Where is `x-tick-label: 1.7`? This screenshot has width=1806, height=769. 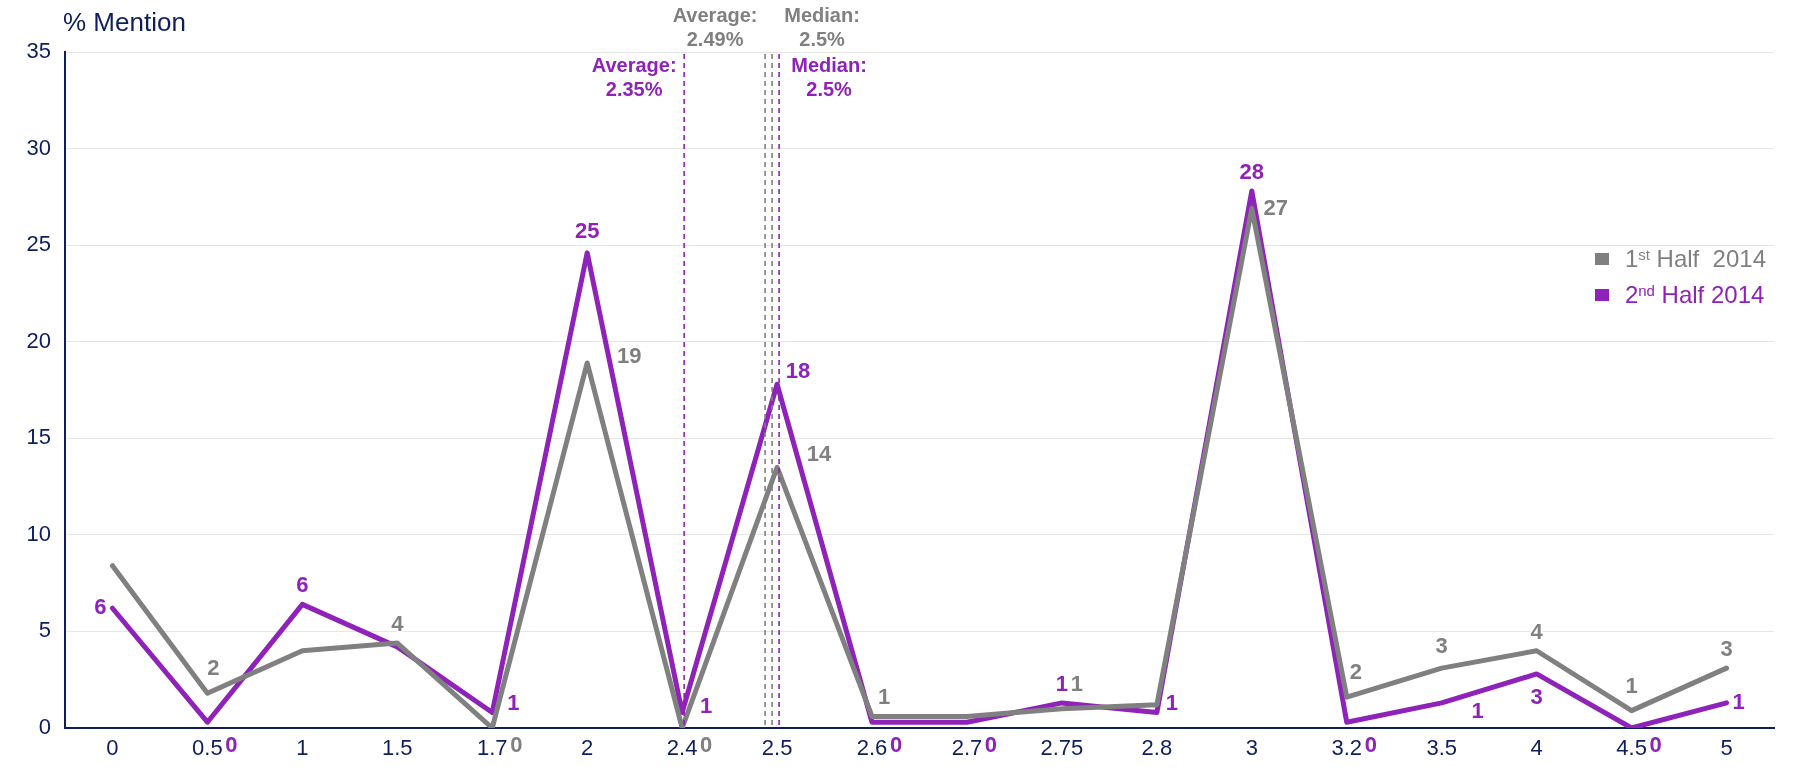
x-tick-label: 1.7 is located at coordinates (492, 748).